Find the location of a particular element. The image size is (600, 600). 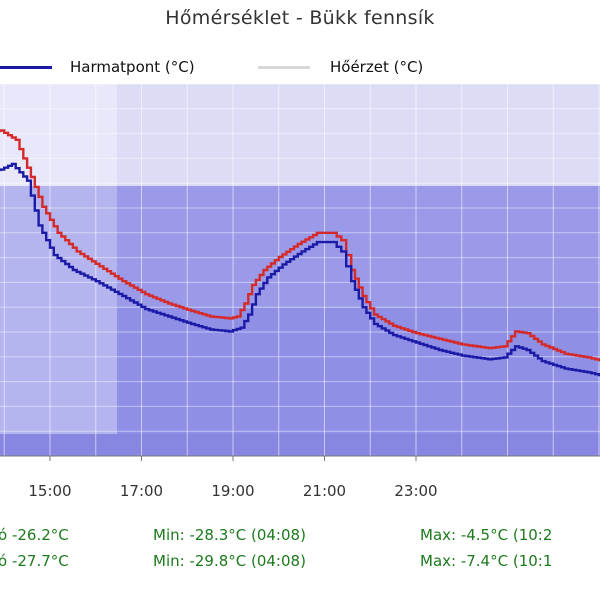

stat-min: Min: -28.3°C (04:08) is located at coordinates (229, 535).